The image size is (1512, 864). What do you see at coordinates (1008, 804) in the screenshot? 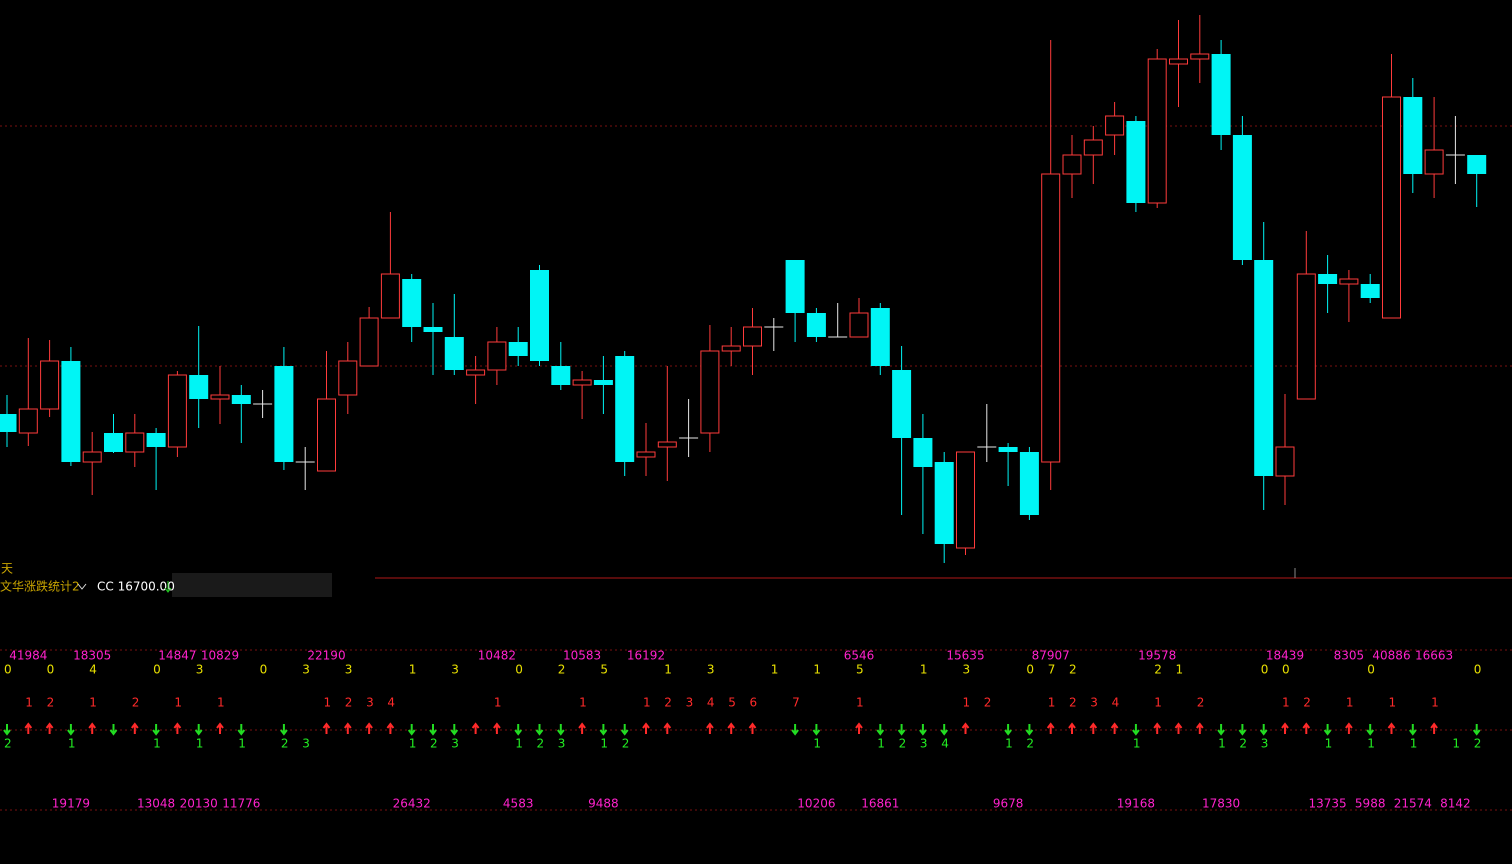
I see `bottom-volume: 9678` at bounding box center [1008, 804].